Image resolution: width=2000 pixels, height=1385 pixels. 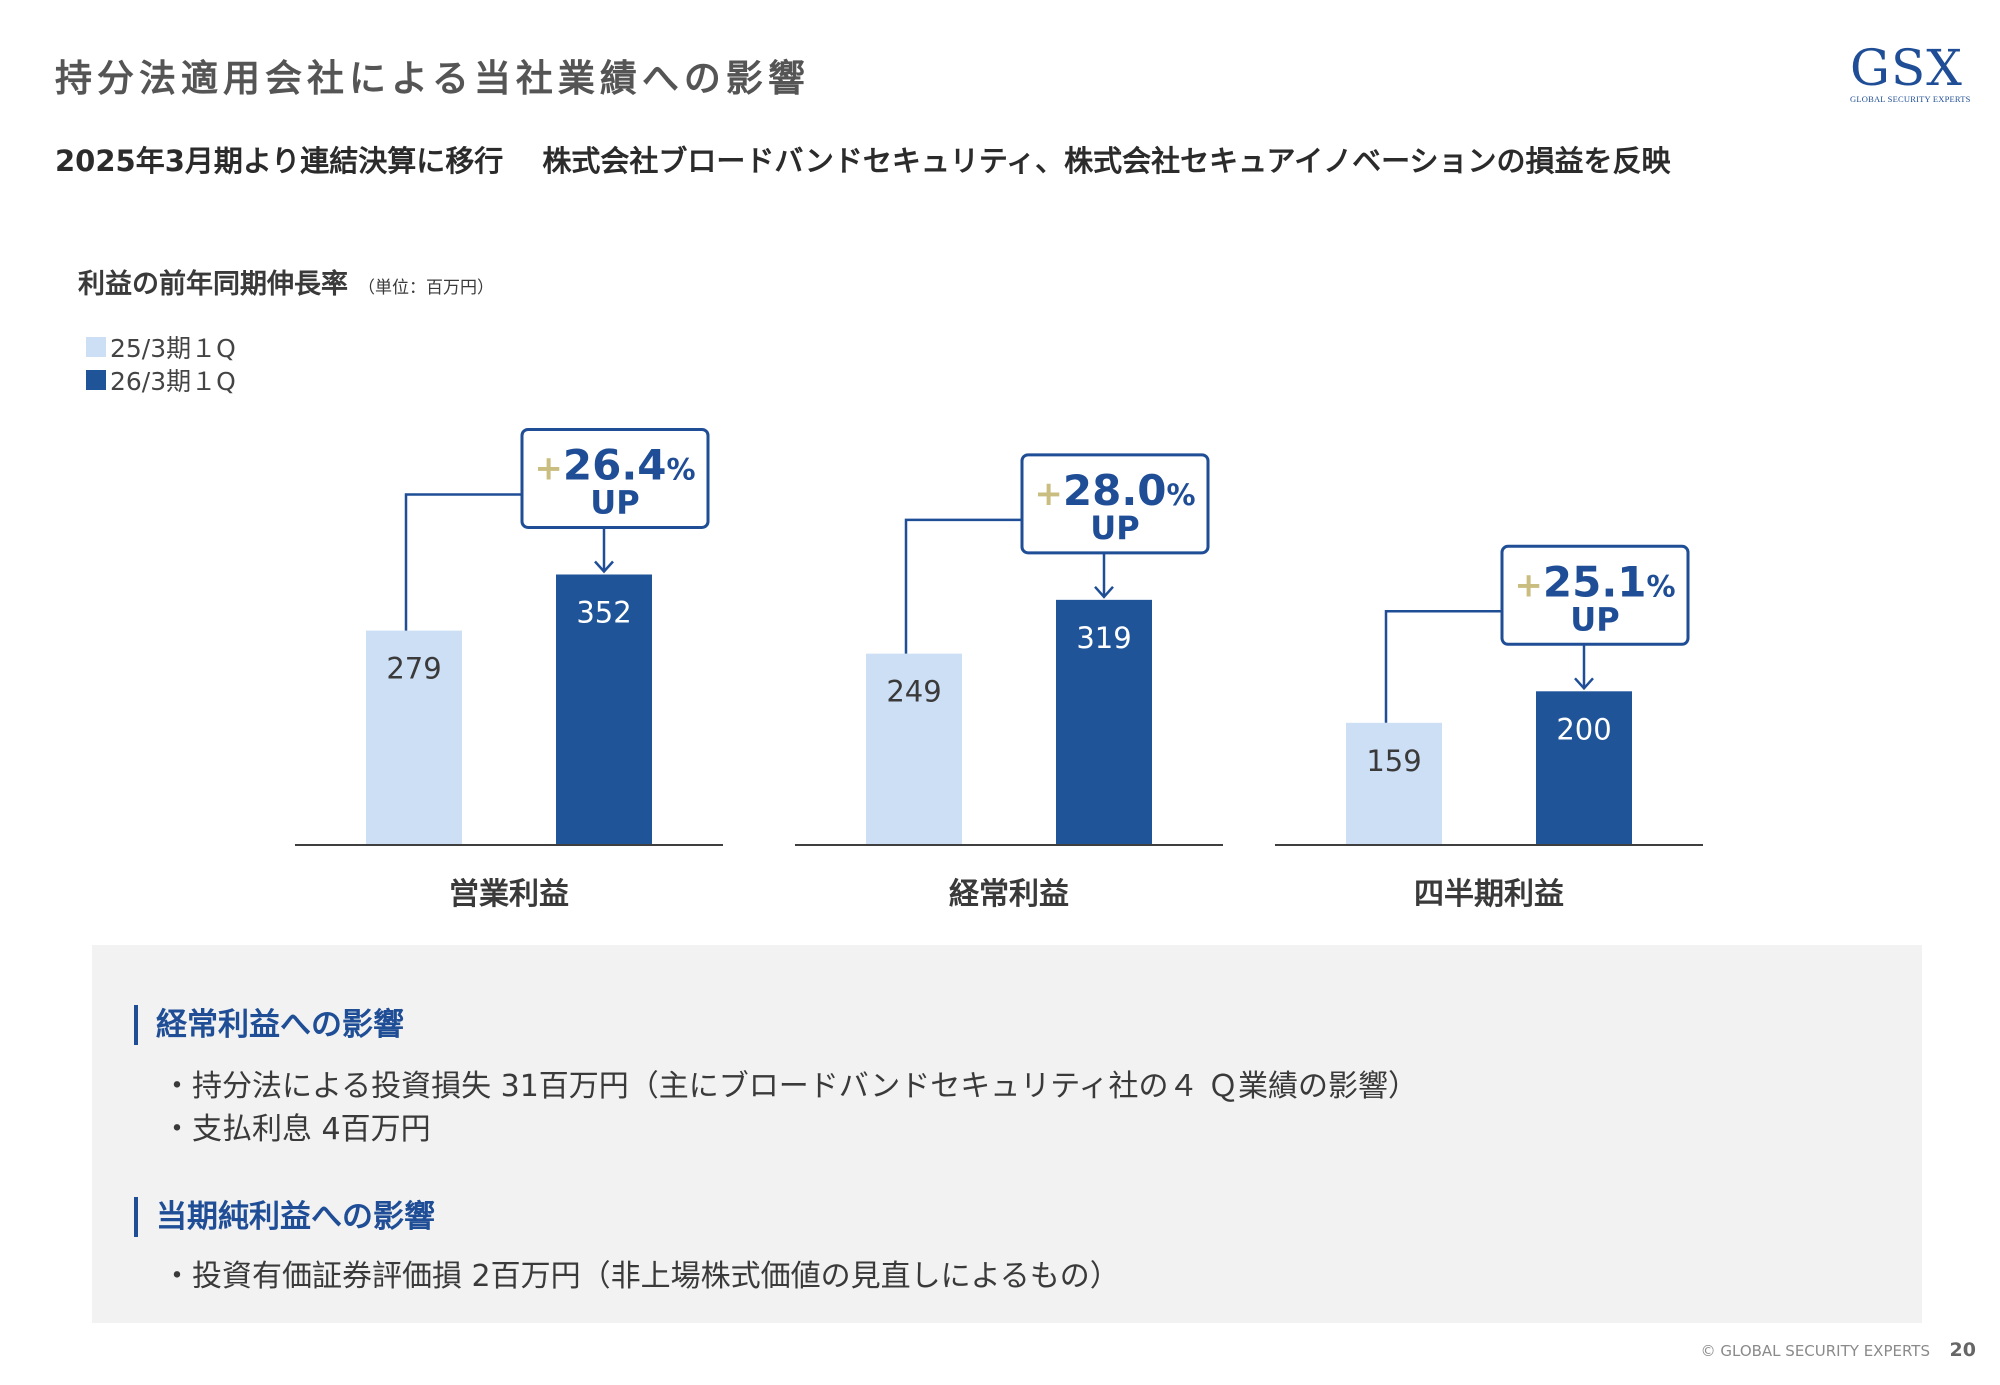 I want to click on logo-mark: GSX, so click(x=1906, y=68).